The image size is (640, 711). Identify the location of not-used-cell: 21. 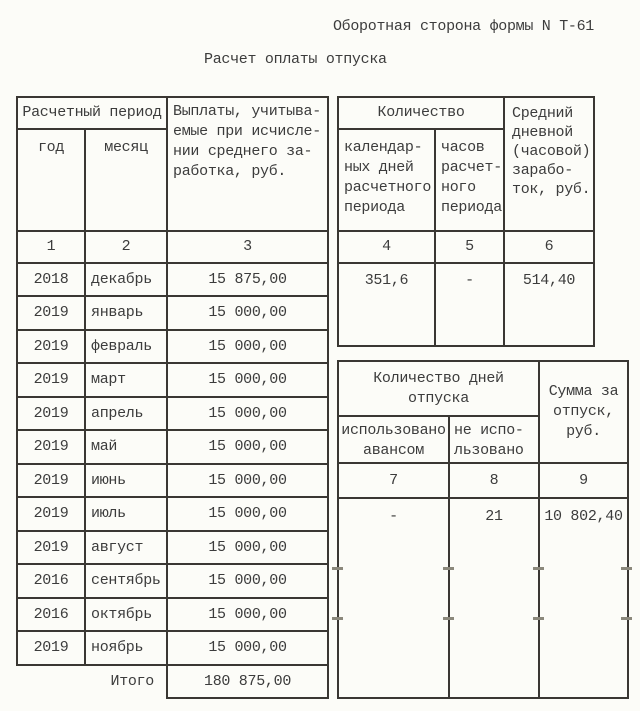
(494, 598).